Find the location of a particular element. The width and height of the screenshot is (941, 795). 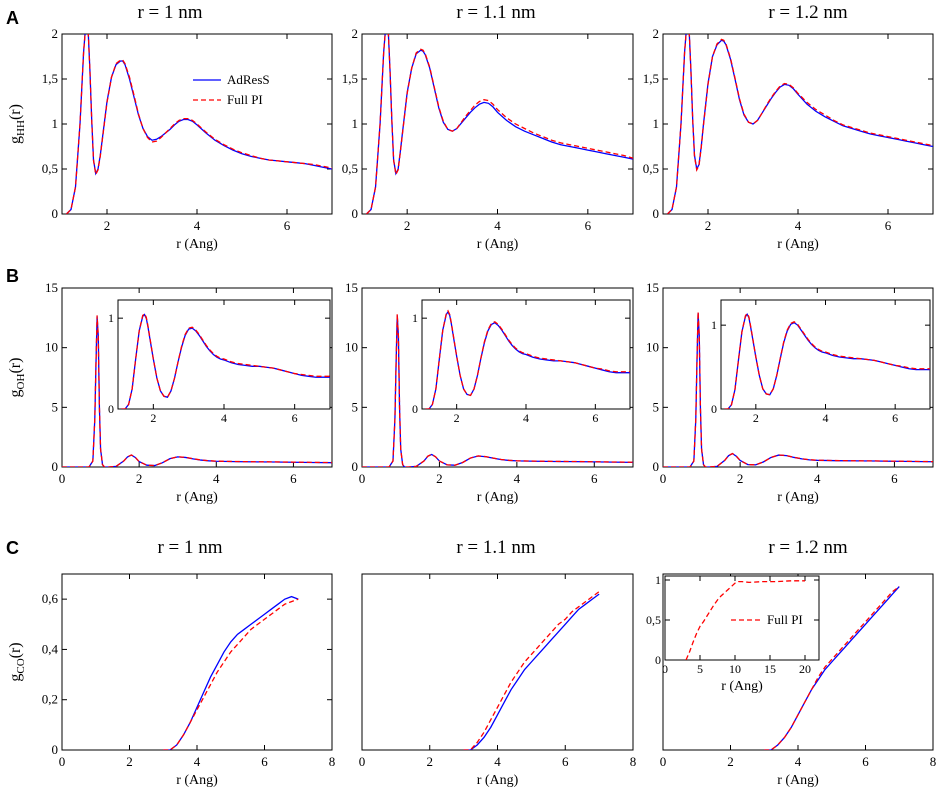

inset-c3: 0 5 10 15 20 0 0,5 1 r (Ang) Full PI is located at coordinates (733, 633).